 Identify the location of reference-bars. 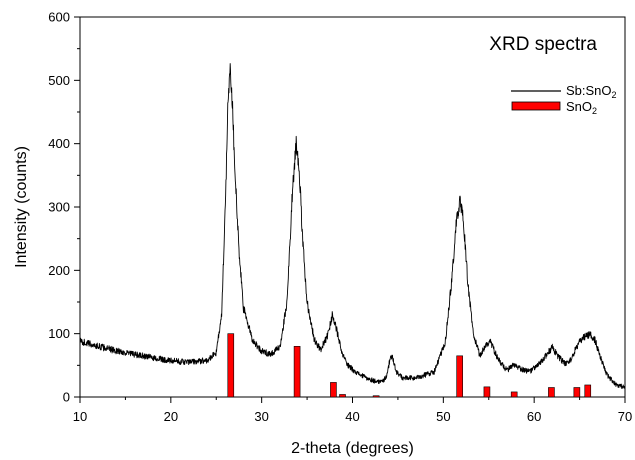
(409, 365).